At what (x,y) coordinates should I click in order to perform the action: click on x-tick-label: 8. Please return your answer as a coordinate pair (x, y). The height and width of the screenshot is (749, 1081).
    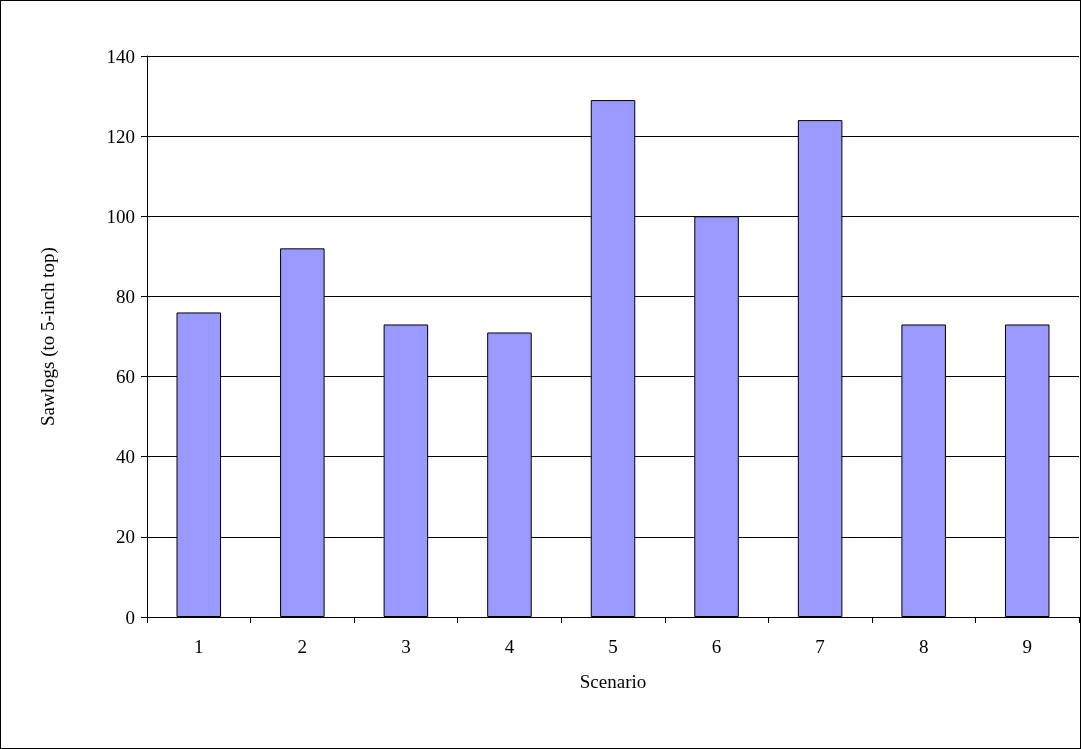
    Looking at the image, I should click on (923, 646).